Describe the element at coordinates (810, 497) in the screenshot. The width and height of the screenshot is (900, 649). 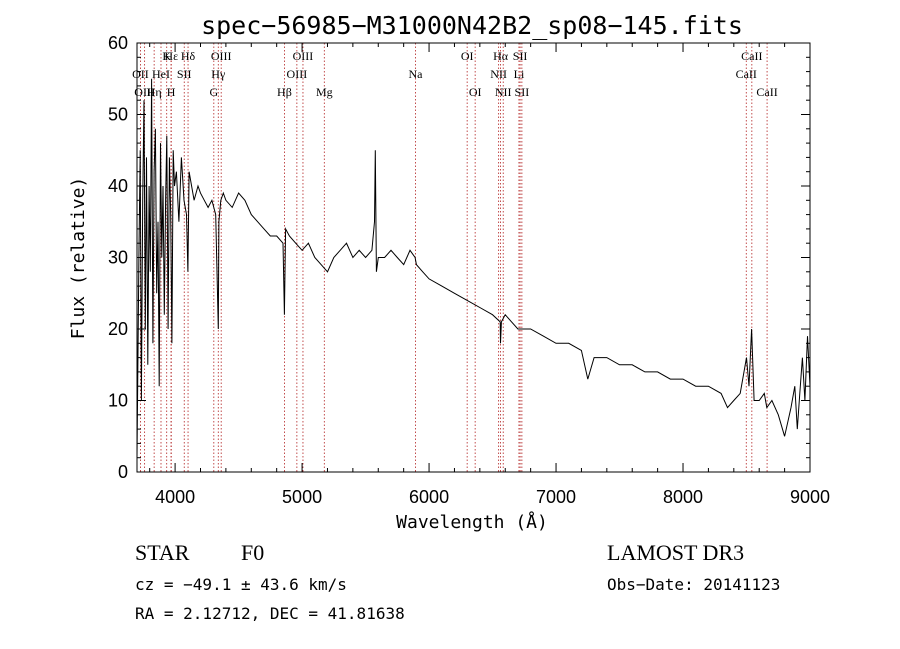
I see `x-tick-label: 9000` at that location.